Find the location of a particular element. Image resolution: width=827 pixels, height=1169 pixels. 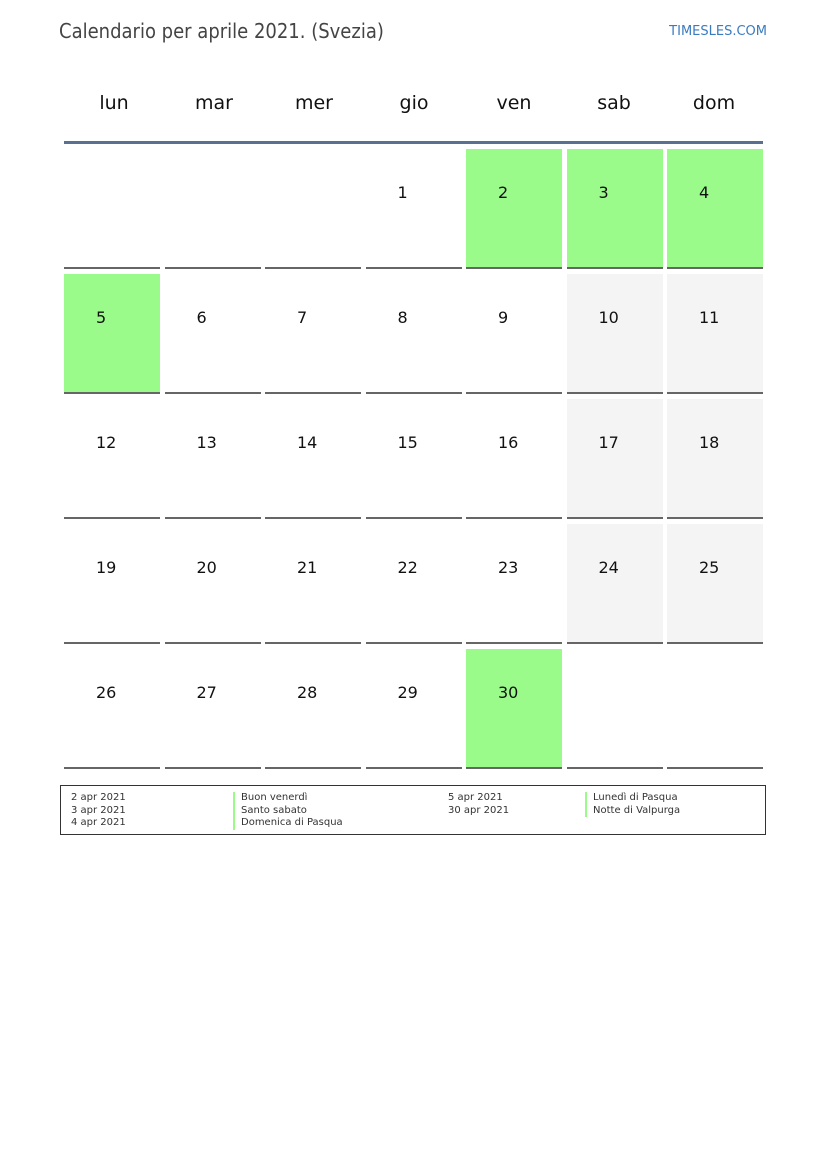

day-number: 15 is located at coordinates (407, 442).